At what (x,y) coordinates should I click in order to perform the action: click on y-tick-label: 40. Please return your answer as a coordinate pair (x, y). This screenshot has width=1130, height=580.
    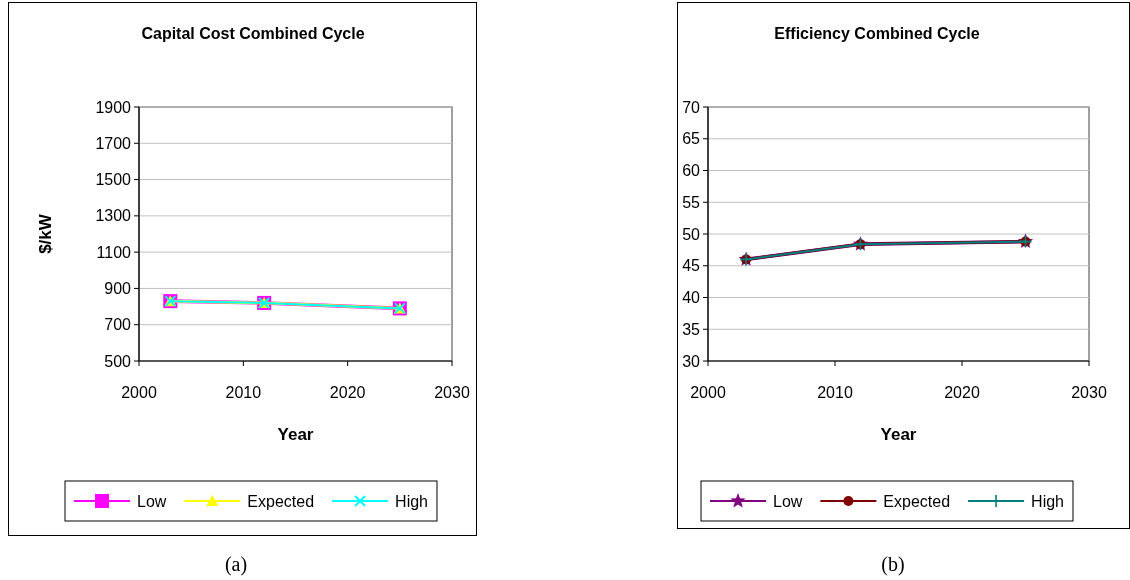
    Looking at the image, I should click on (691, 298).